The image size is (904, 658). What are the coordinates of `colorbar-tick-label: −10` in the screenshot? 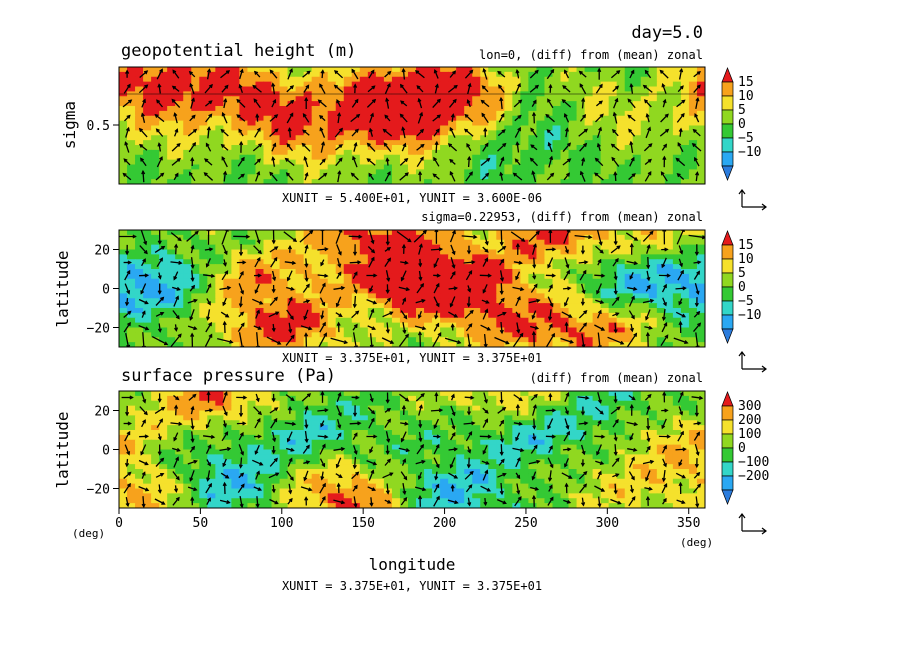 It's located at (749, 152).